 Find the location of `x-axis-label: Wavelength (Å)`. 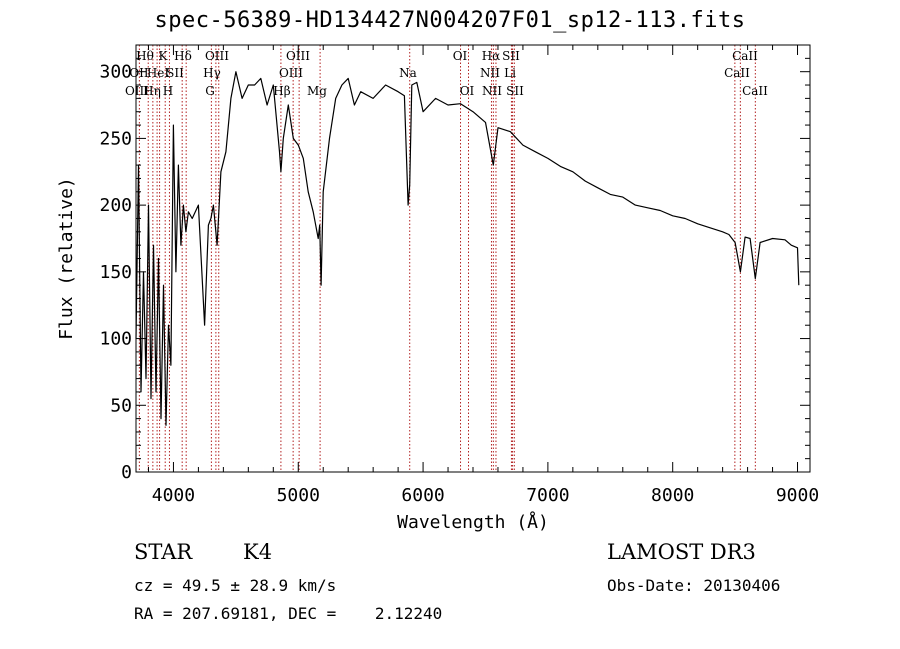

x-axis-label: Wavelength (Å) is located at coordinates (473, 522).